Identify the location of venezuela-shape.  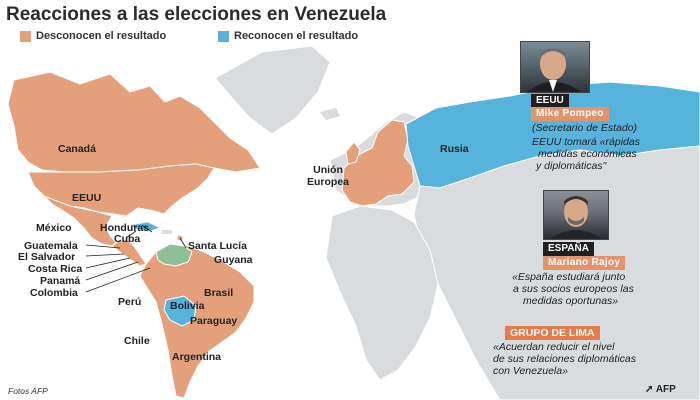
(174, 255).